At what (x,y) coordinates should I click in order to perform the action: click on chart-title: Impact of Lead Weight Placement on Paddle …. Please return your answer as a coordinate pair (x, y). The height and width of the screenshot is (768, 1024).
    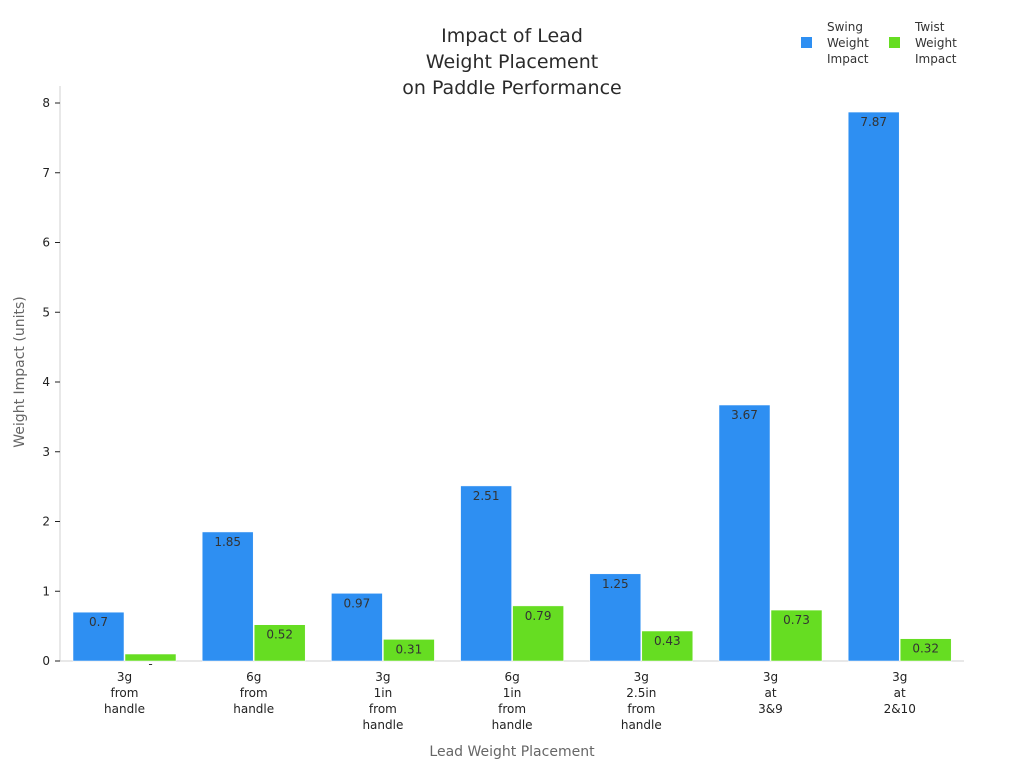
    Looking at the image, I should click on (511, 62).